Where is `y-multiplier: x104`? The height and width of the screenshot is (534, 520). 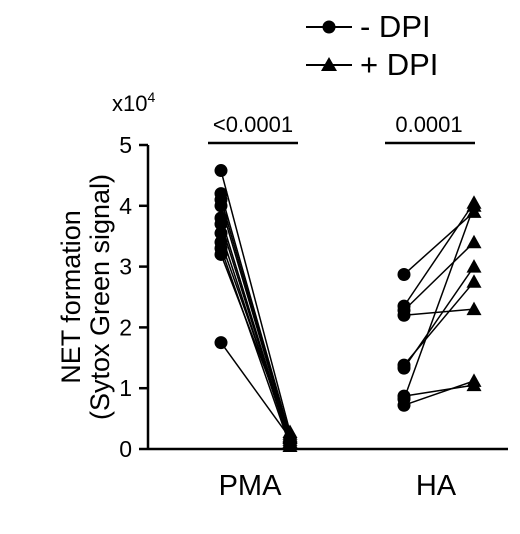
y-multiplier: x104 is located at coordinates (133, 102).